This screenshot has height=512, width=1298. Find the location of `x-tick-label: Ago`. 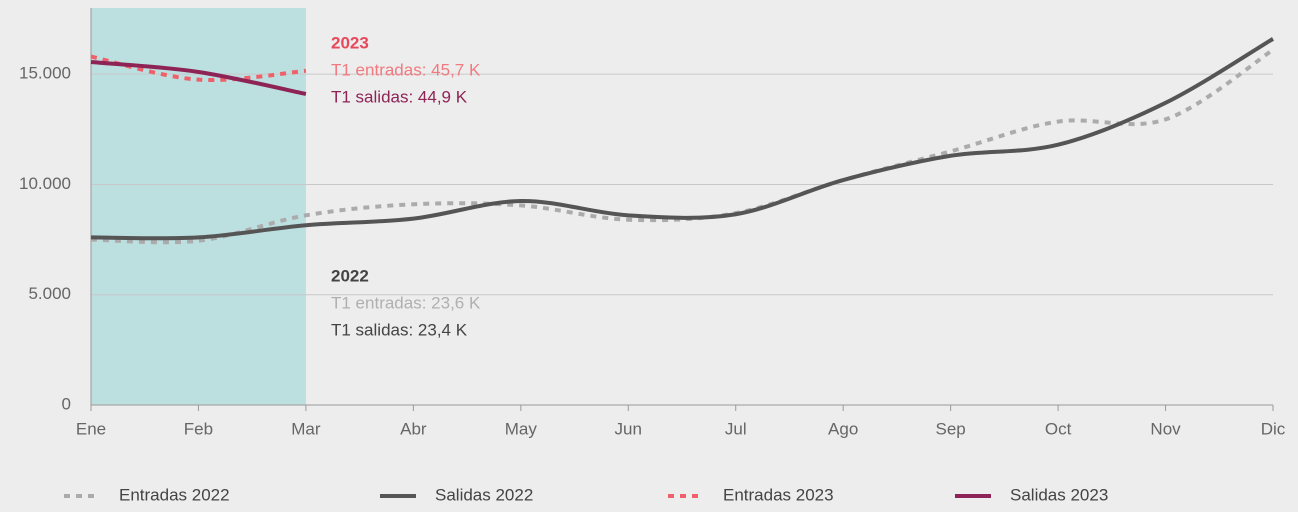

x-tick-label: Ago is located at coordinates (843, 428).